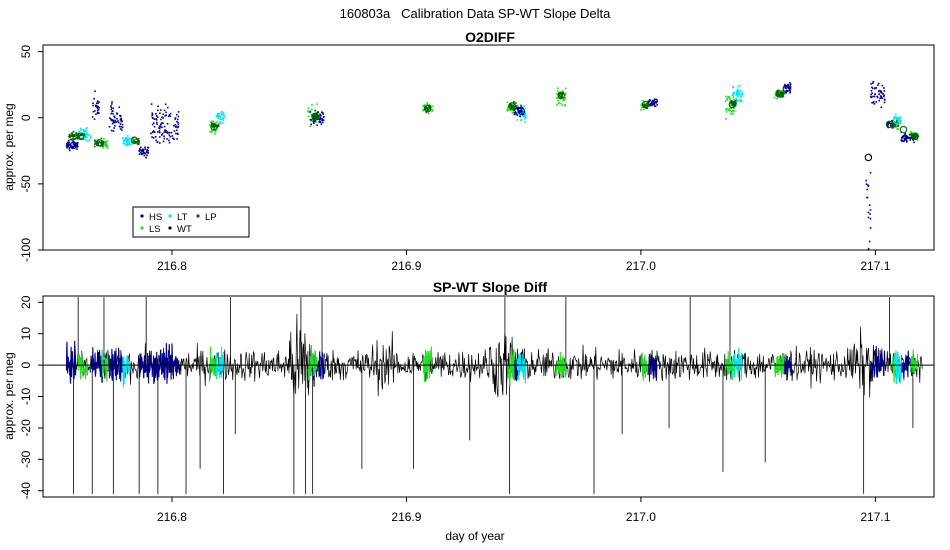 The width and height of the screenshot is (950, 550). I want to click on slope-diff-trace-lt, so click(897, 367).